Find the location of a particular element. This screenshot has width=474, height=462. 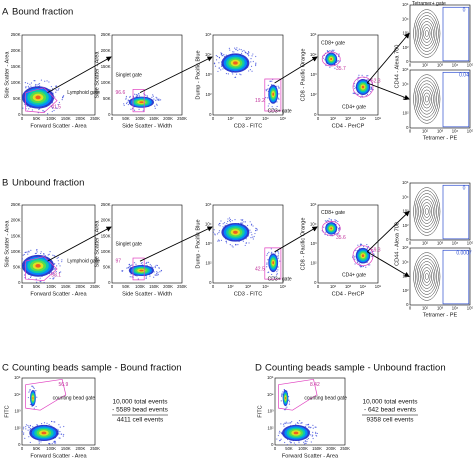

gate-percent: 0 is located at coordinates (464, 188).